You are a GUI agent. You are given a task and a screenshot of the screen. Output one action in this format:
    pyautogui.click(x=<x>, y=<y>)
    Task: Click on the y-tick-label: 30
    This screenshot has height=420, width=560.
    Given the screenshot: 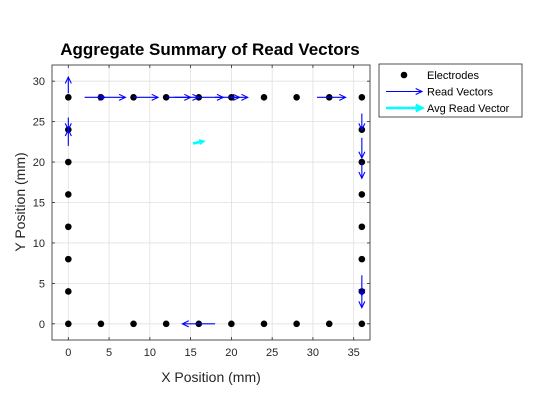 What is the action you would take?
    pyautogui.click(x=39, y=82)
    